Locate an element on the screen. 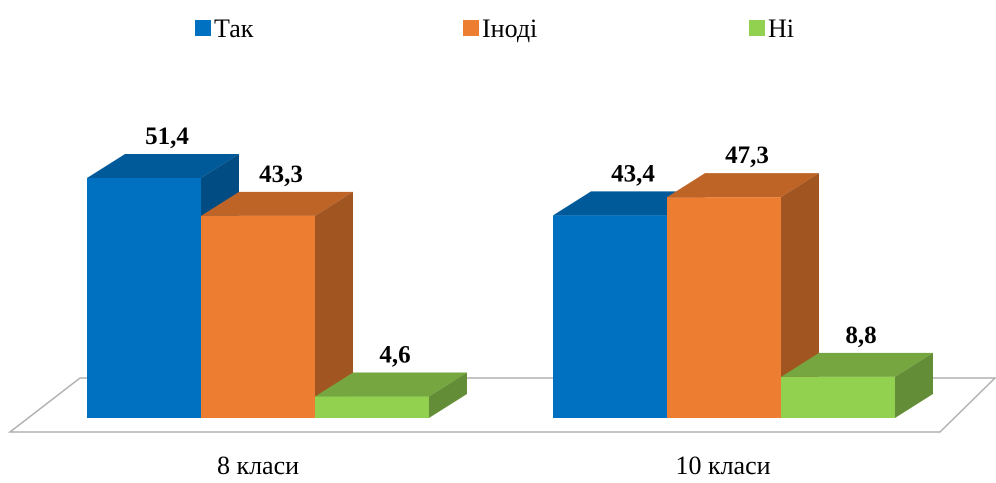  x-tick-label: 8 класи is located at coordinates (258, 465).